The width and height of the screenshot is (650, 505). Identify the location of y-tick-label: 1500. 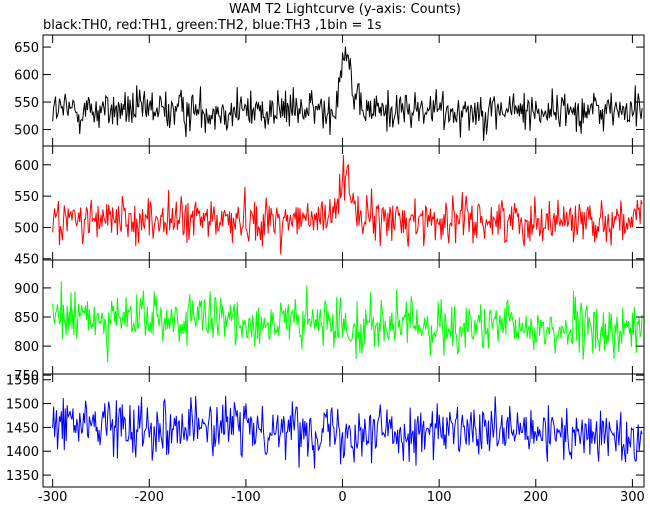
(22, 405).